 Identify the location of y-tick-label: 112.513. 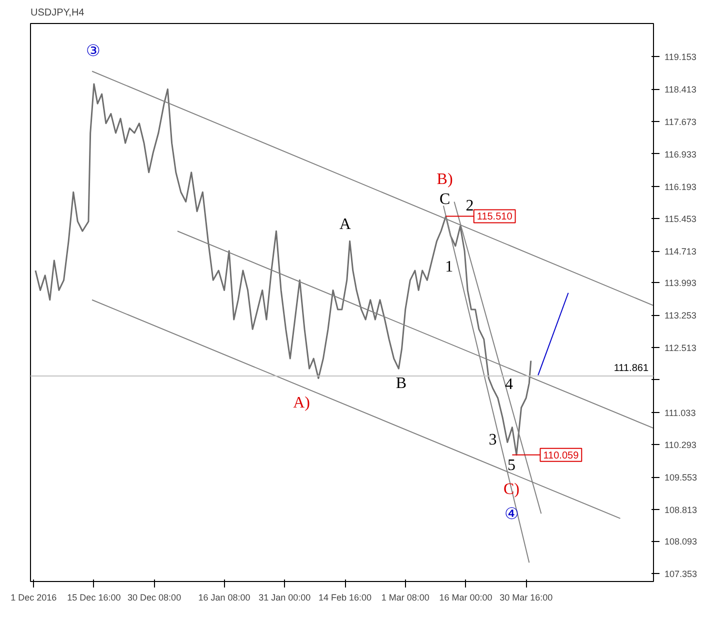
(680, 347).